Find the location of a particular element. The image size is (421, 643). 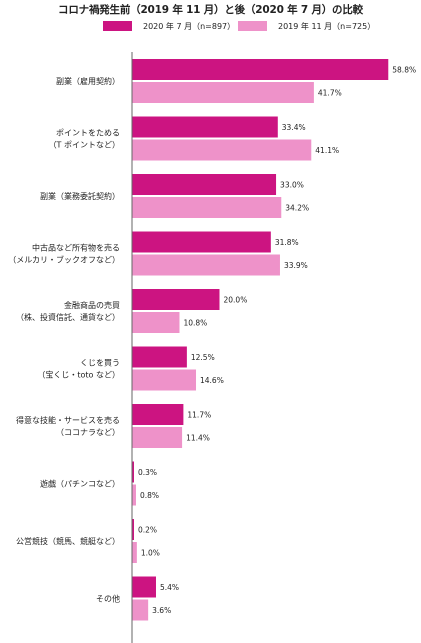

data-label: 12.5% is located at coordinates (203, 357).